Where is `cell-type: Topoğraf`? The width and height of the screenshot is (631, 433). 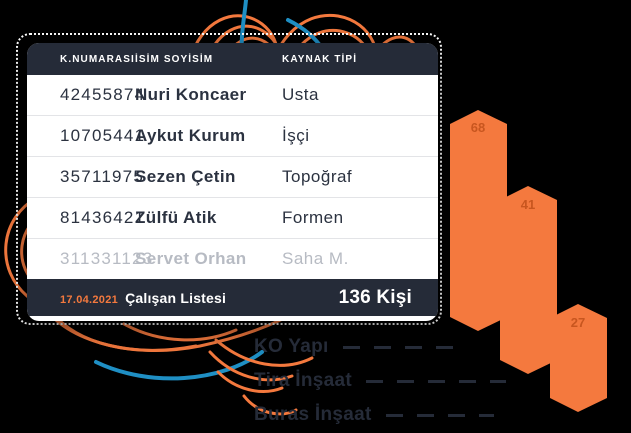 cell-type: Topoğraf is located at coordinates (317, 176).